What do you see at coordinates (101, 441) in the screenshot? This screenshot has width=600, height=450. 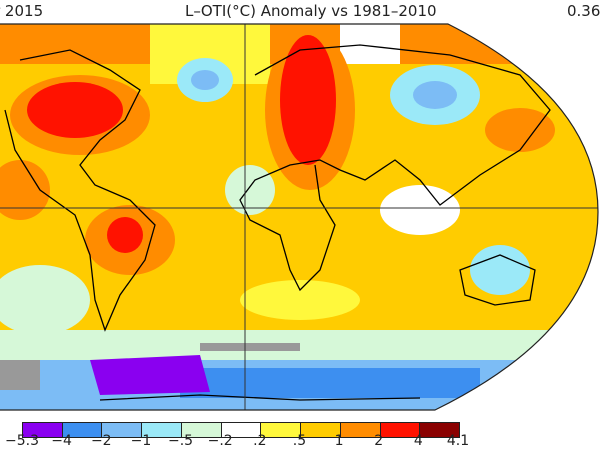 I see `legend-tick-label: −2` at bounding box center [101, 441].